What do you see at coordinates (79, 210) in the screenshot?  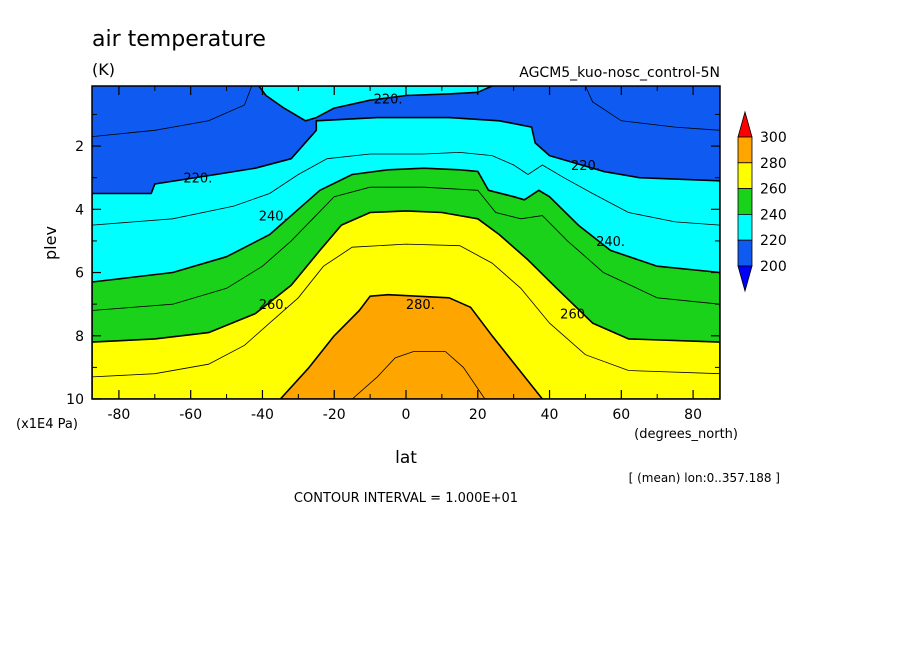 I see `y-tick-label: 4` at bounding box center [79, 210].